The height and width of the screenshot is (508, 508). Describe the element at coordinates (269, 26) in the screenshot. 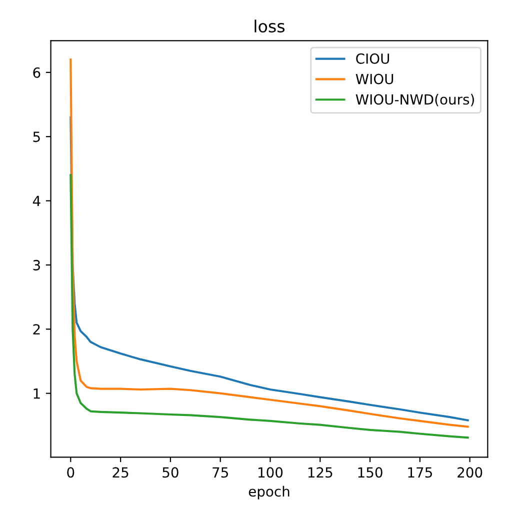

I see `chart-title: loss` at that location.